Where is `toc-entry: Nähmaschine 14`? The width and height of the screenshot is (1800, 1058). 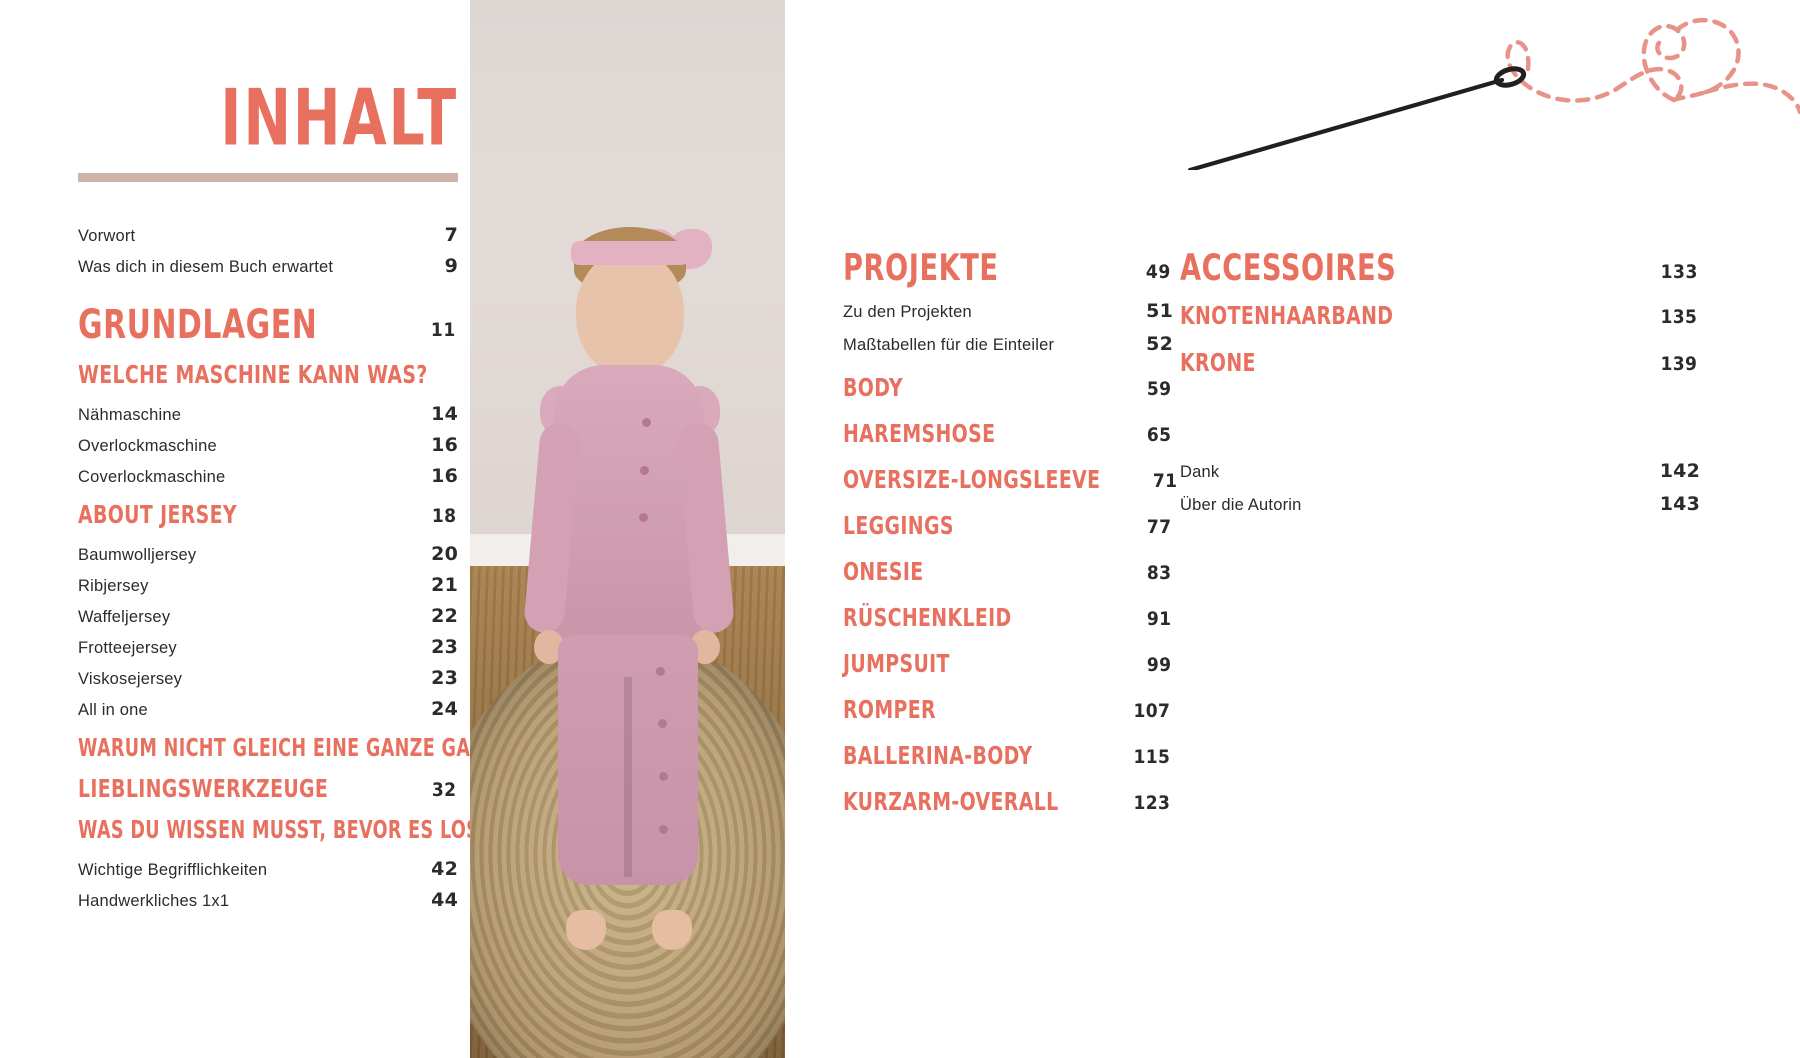 toc-entry: Nähmaschine 14 is located at coordinates (268, 414).